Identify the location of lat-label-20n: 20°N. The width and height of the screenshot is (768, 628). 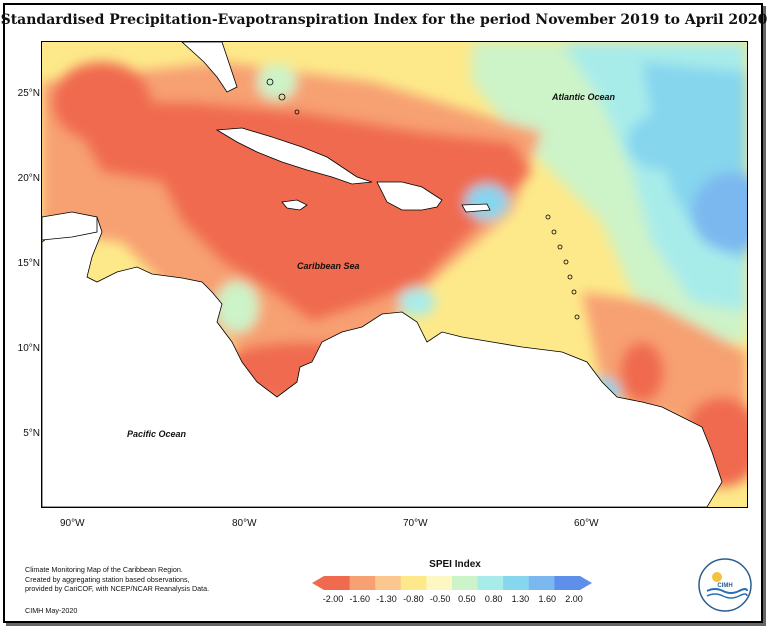
(28, 178).